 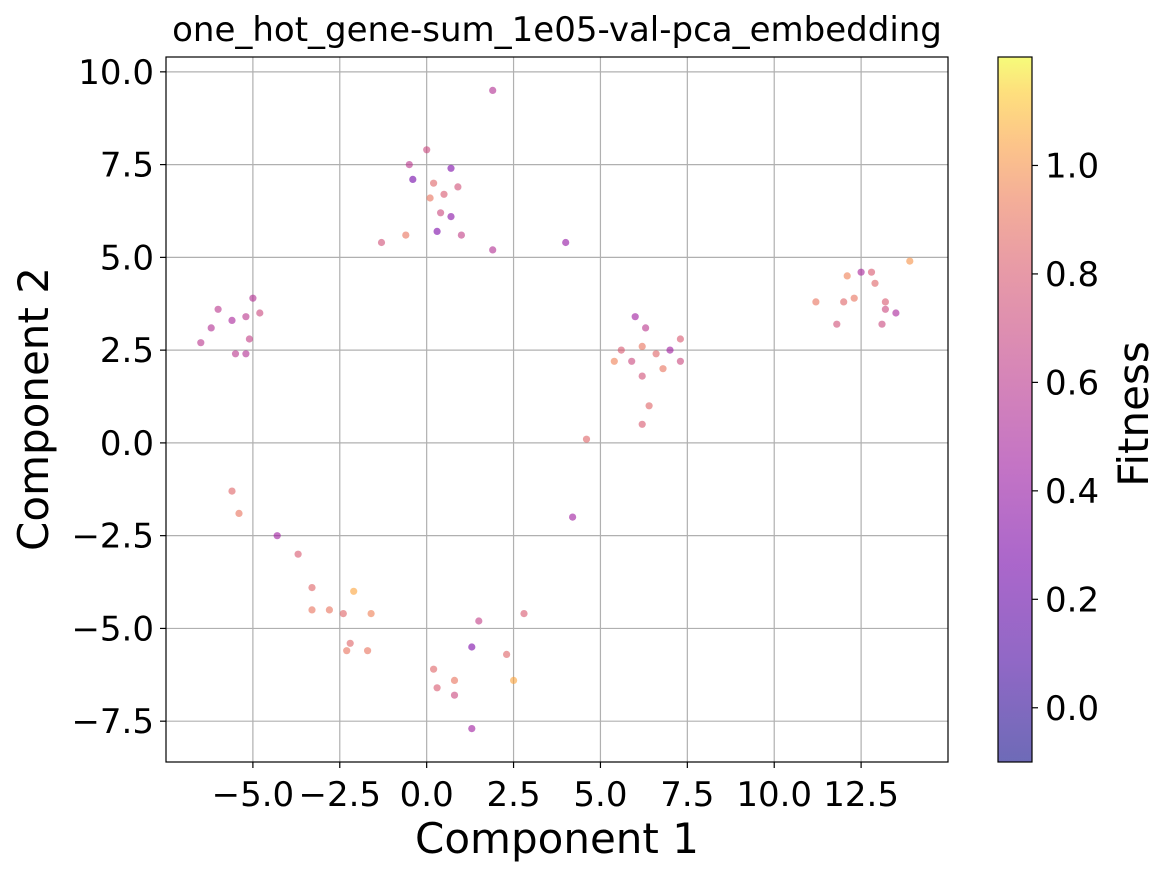 I want to click on y-tick-label: 7.5, so click(x=127, y=166).